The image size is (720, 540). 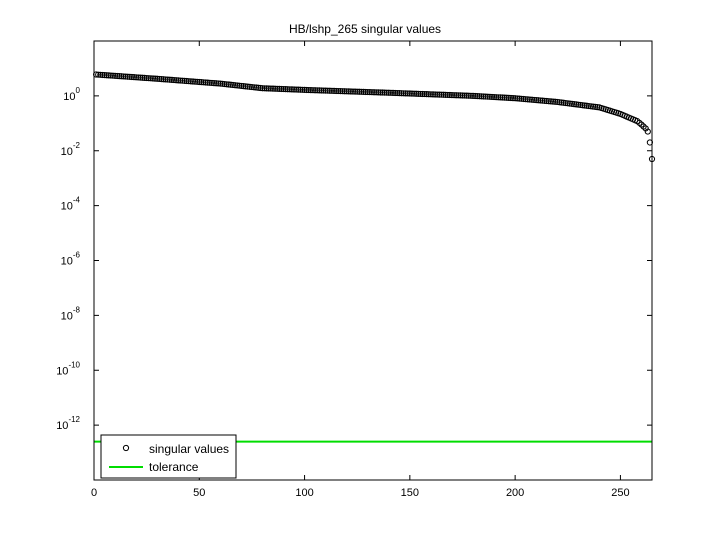 What do you see at coordinates (620, 493) in the screenshot?
I see `x-tick-label: 250` at bounding box center [620, 493].